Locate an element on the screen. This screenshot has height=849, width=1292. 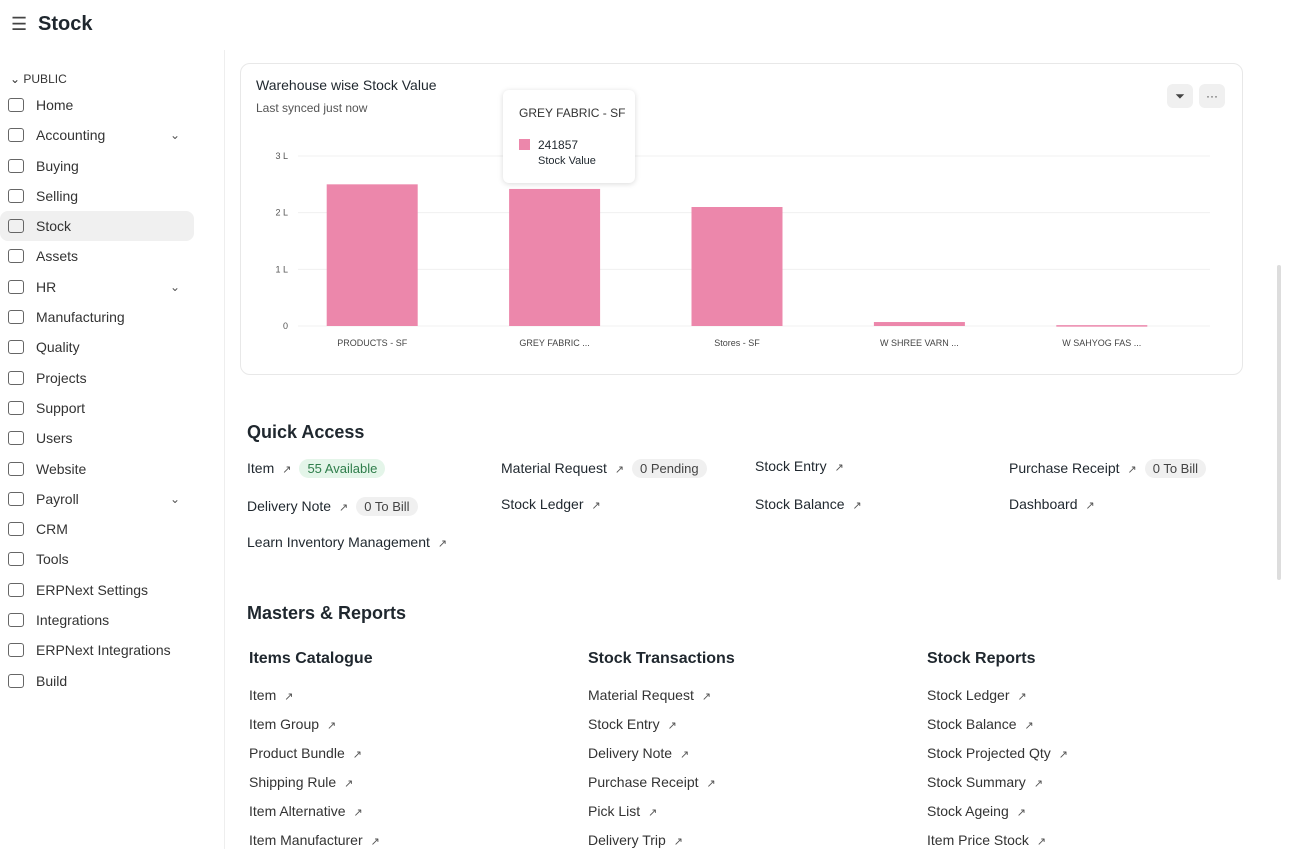
quick-link-label: Stock Entry is located at coordinates (791, 466).